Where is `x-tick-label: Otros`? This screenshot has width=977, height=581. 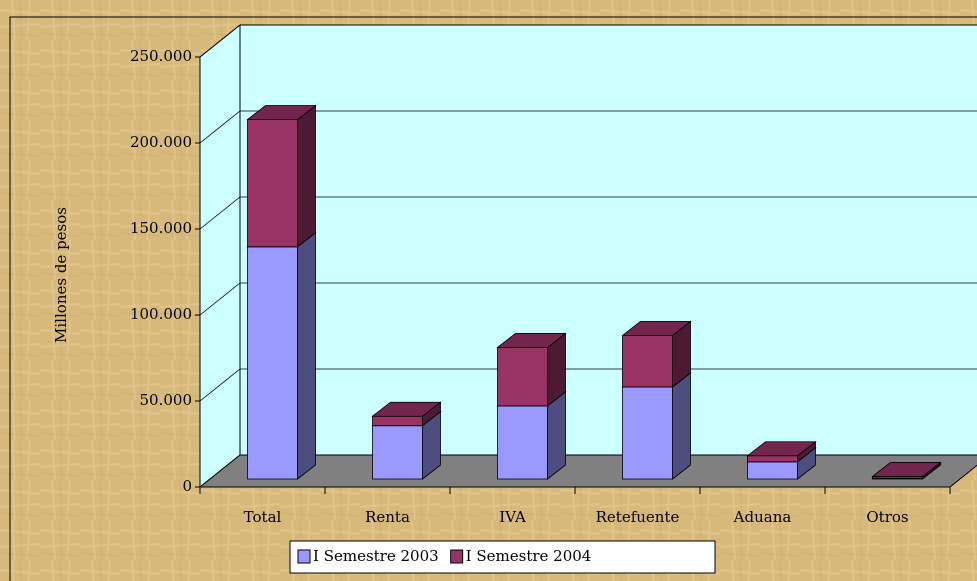
x-tick-label: Otros is located at coordinates (887, 517).